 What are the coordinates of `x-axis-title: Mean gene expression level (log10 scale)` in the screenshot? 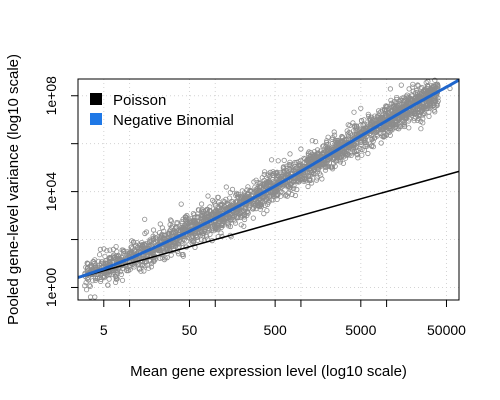 It's located at (268, 371).